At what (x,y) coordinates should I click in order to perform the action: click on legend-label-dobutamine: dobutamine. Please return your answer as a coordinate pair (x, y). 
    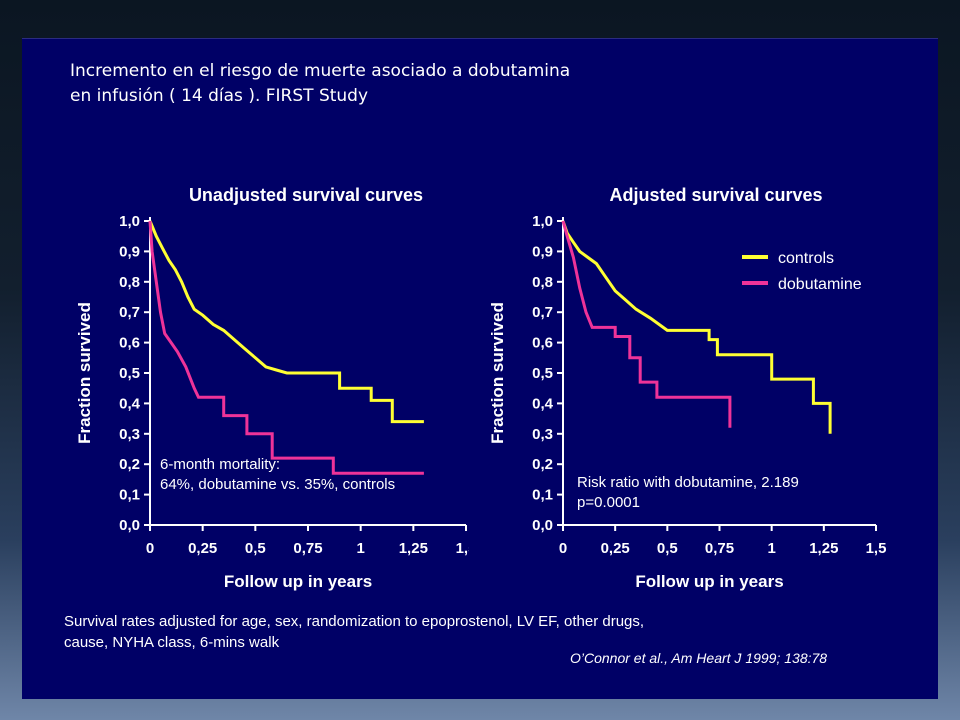
    Looking at the image, I should click on (820, 284).